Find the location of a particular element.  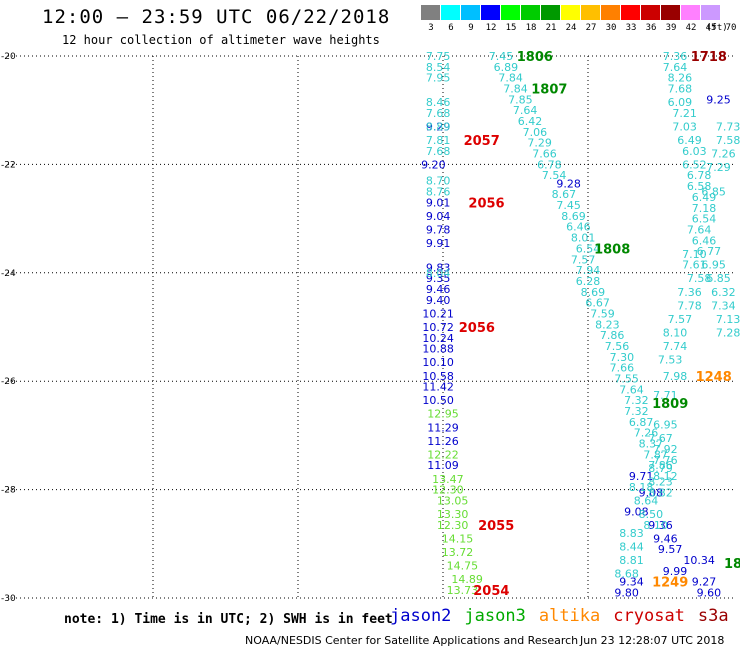

swh-data-label: 11.29 is located at coordinates (443, 427).